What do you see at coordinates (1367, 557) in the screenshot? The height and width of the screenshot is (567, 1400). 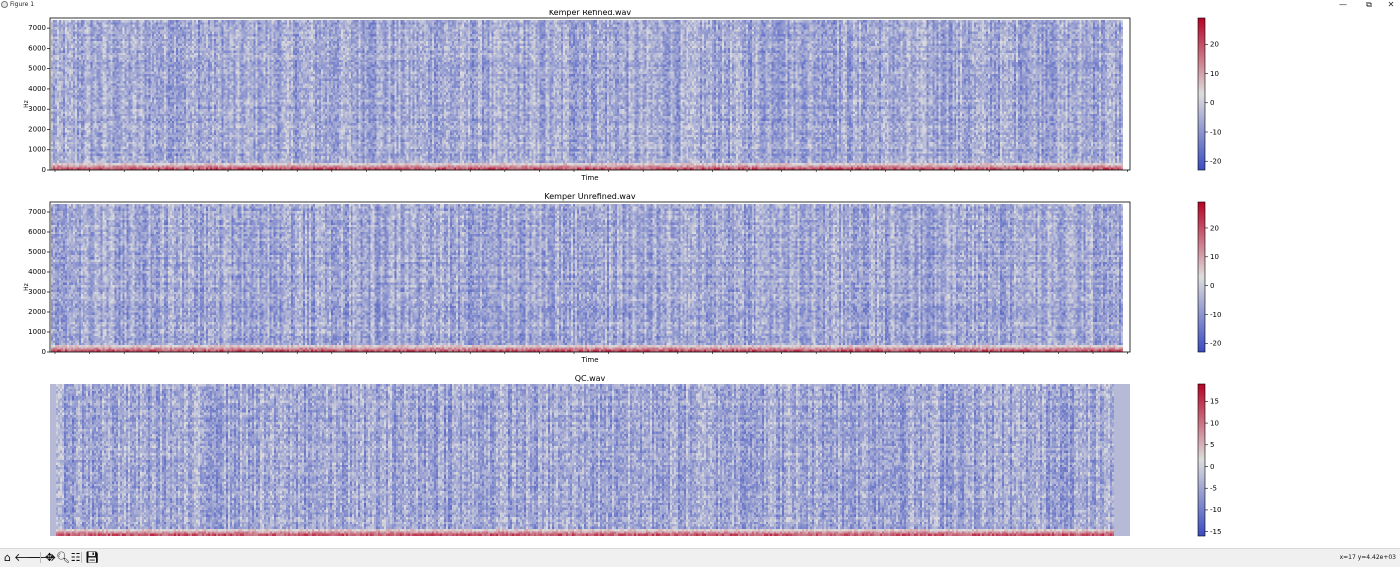 I see `cursor-coordinates: x=17 y=4.42e+03` at bounding box center [1367, 557].